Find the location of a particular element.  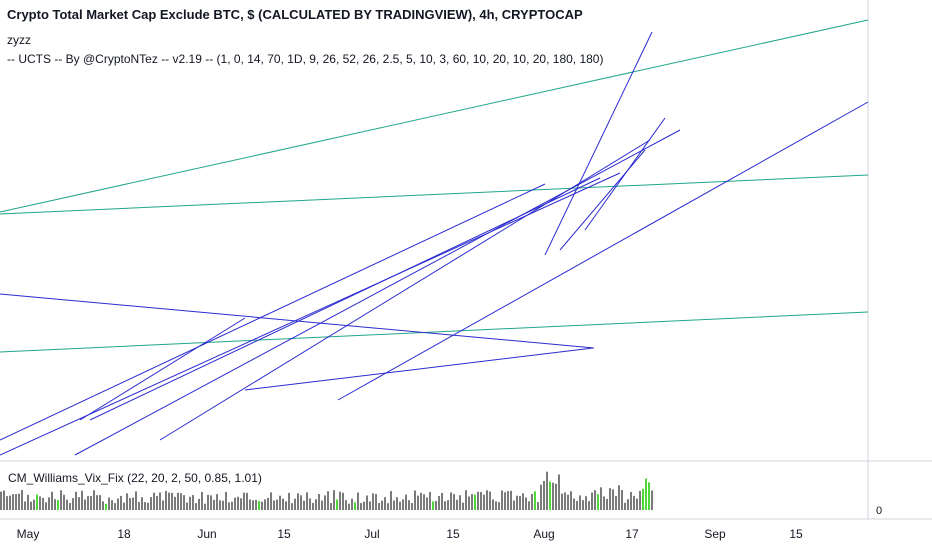

channel-lower-line is located at coordinates (434, 332).